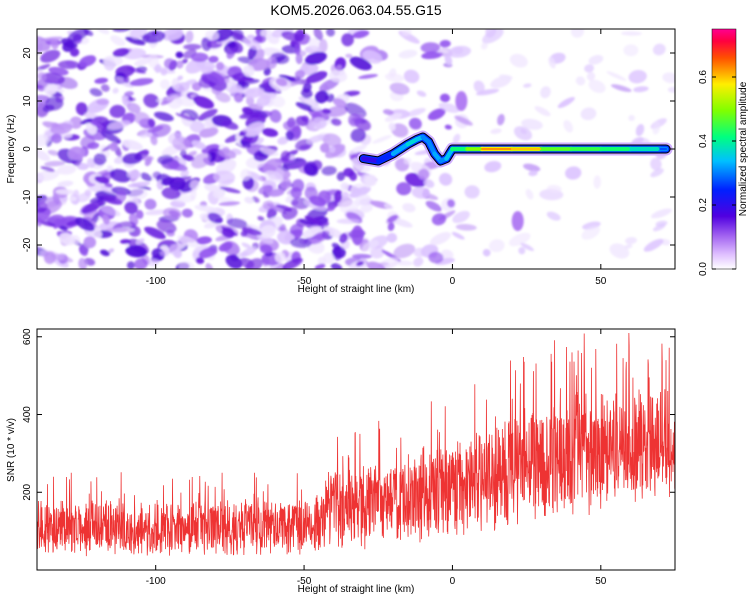 This screenshot has height=600, width=750. What do you see at coordinates (27, 414) in the screenshot?
I see `y-tick-label: 400` at bounding box center [27, 414].